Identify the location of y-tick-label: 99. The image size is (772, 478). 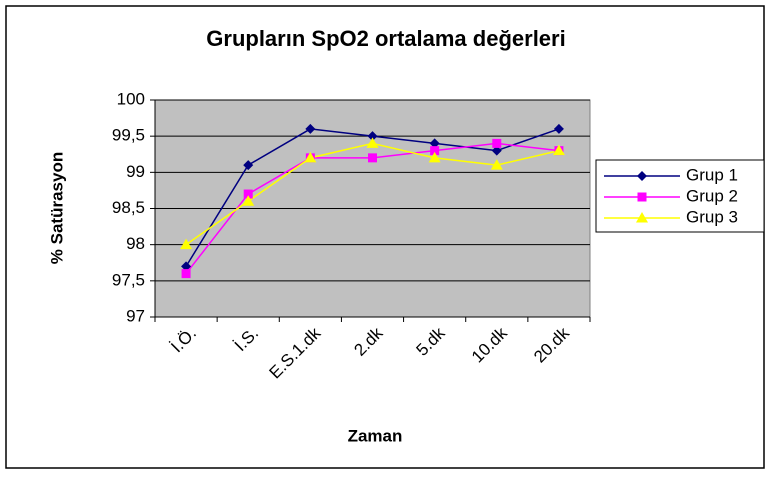
(135, 171).